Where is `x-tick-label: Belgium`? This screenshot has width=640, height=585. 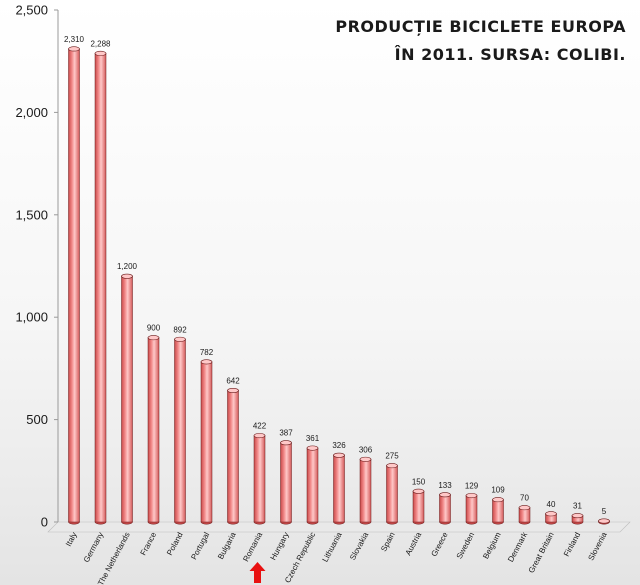
x-tick-label: Belgium is located at coordinates (492, 545).